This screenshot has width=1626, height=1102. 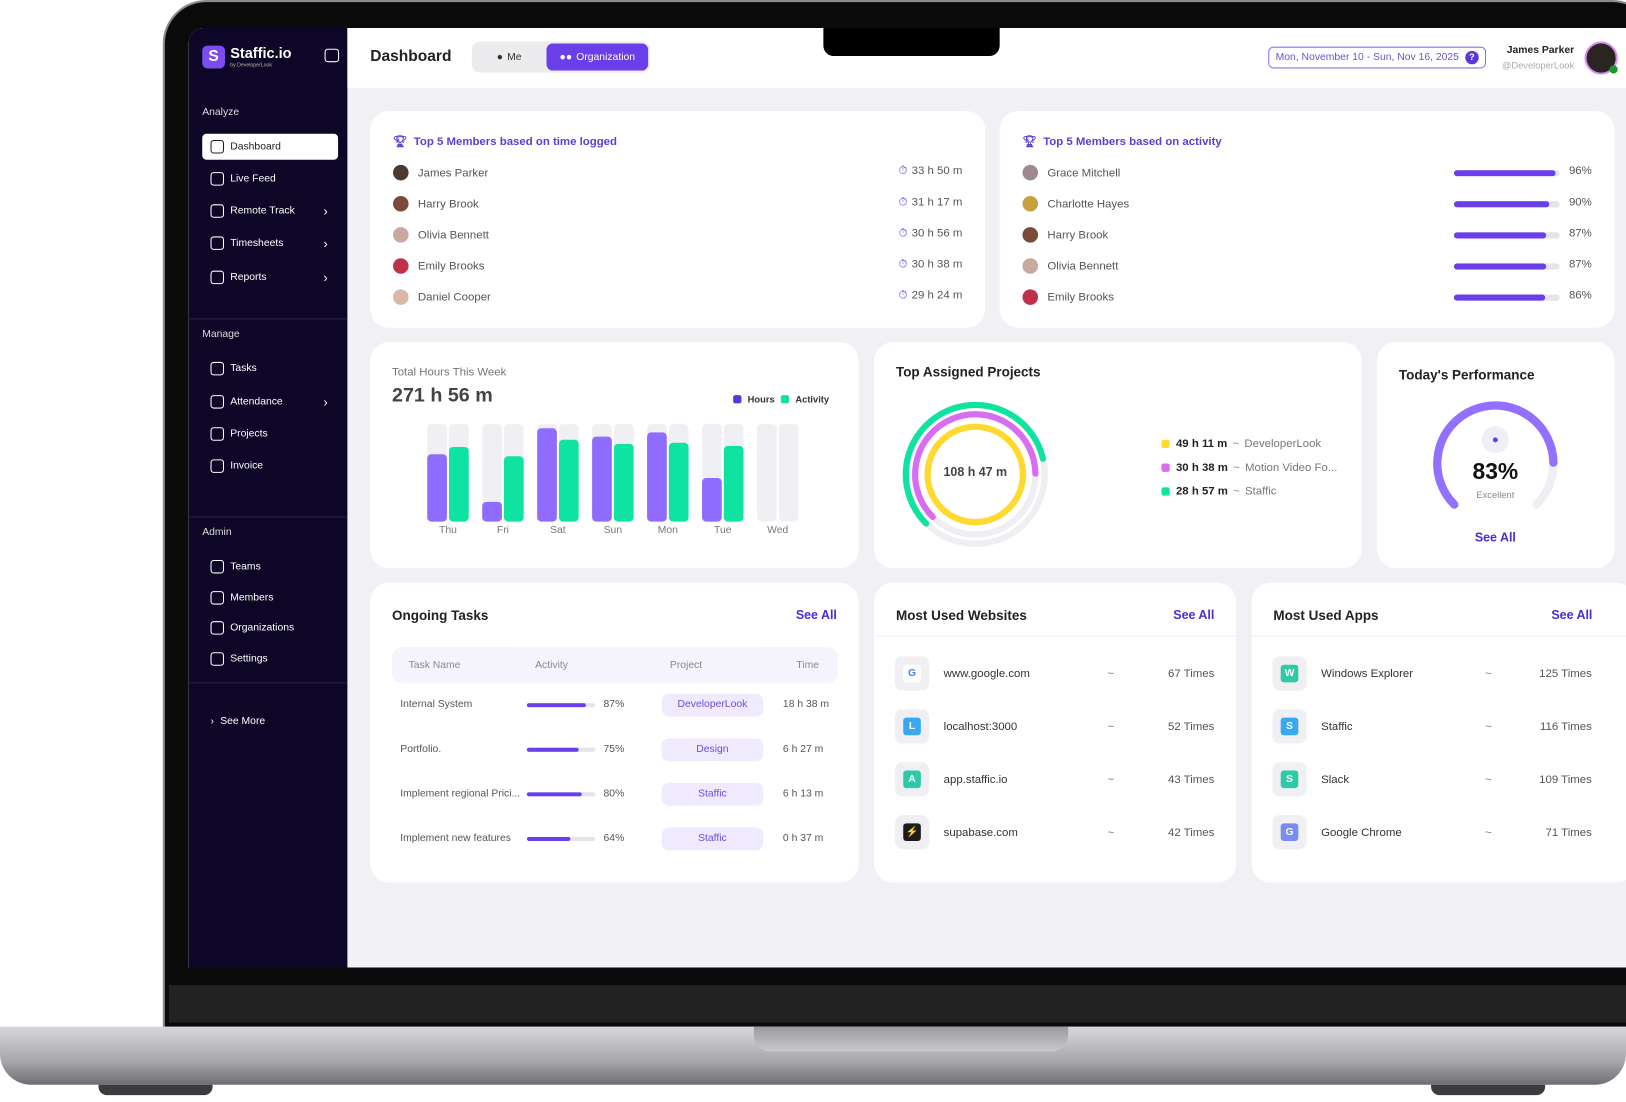 What do you see at coordinates (332, 55) in the screenshot?
I see `collapse-sidebar-icon` at bounding box center [332, 55].